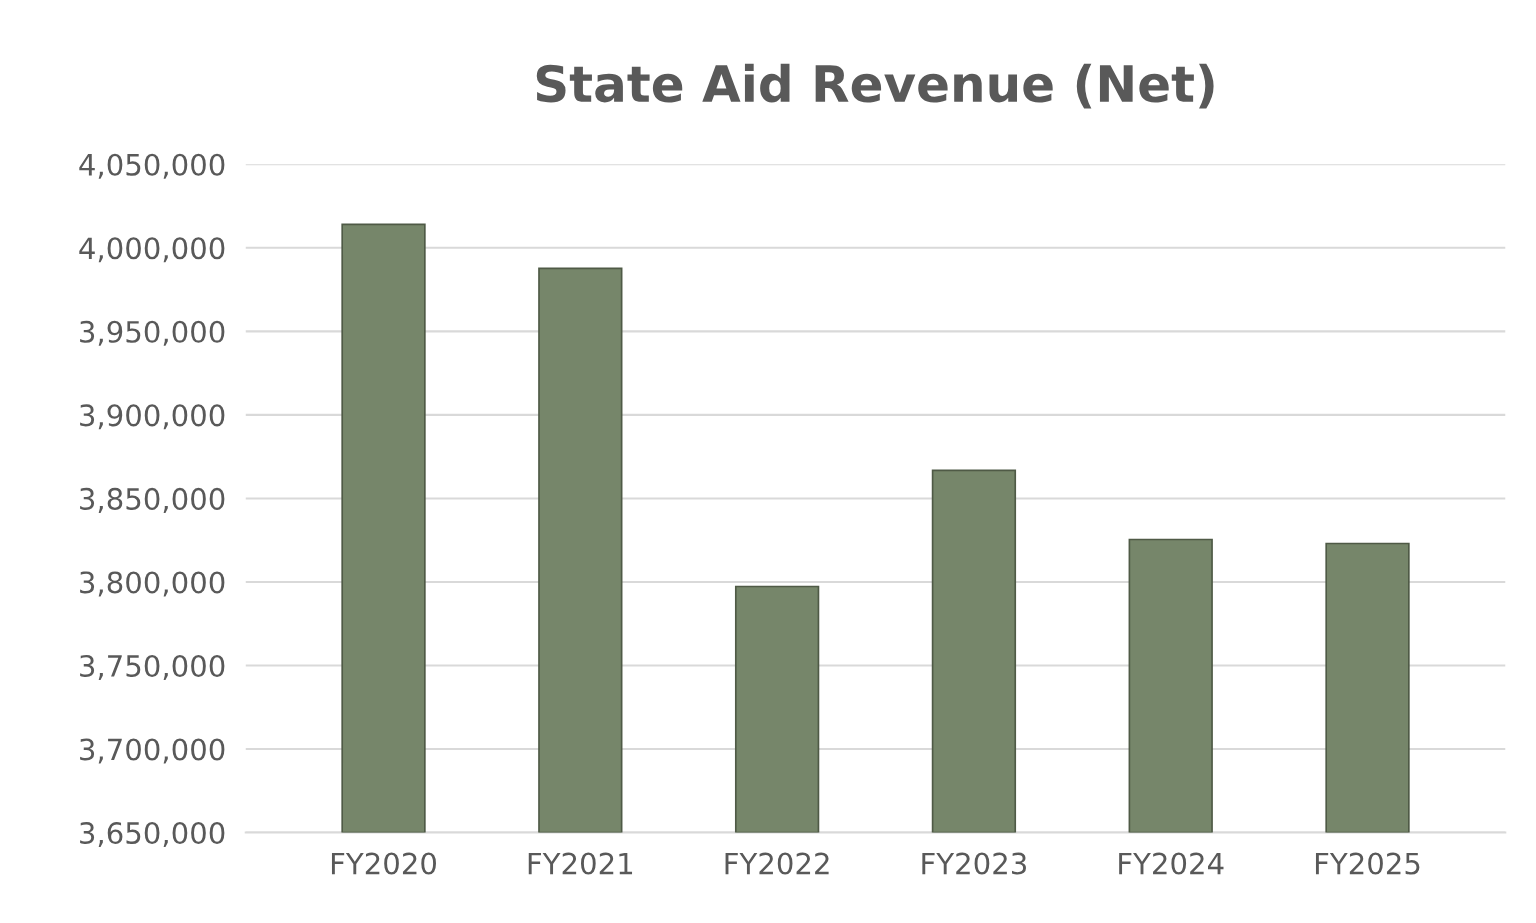 The image size is (1536, 923). Describe the element at coordinates (152, 667) in the screenshot. I see `y-tick-label: 3,750,000` at that location.